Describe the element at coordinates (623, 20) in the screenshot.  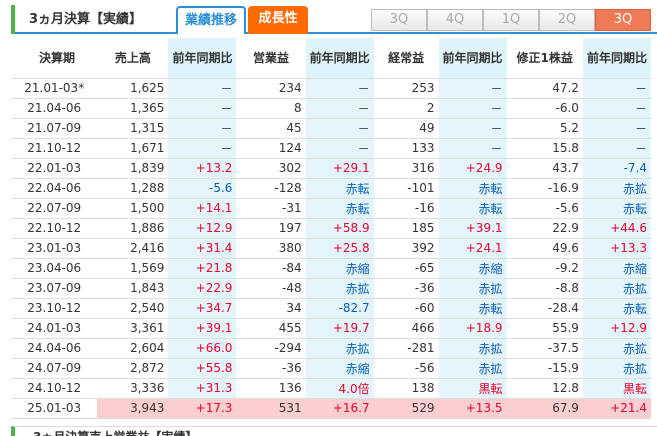
I see `quarter-button-3q-active: 3Q` at that location.